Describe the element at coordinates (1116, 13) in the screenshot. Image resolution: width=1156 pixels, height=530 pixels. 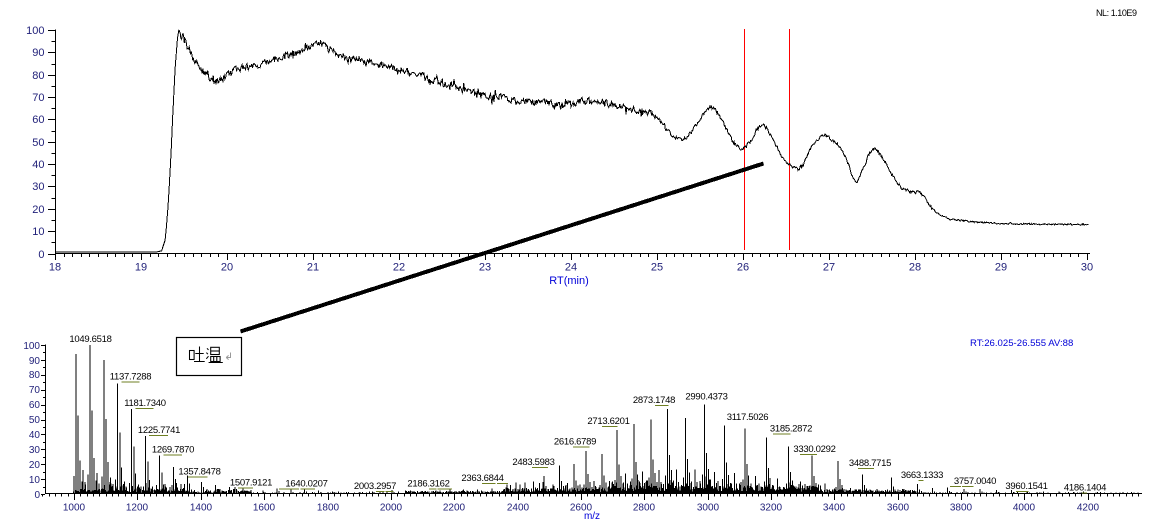
I see `svg-text: NL: 1.10E9` at that location.